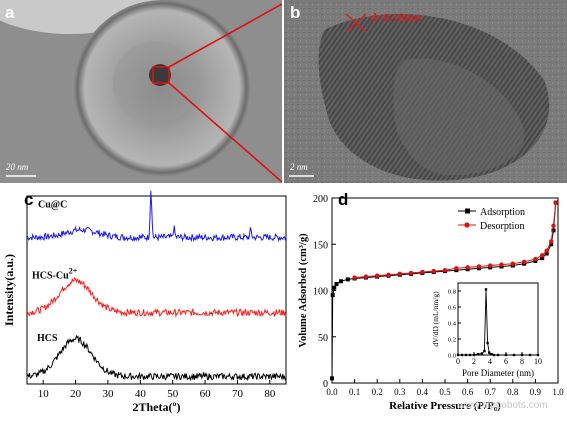 This screenshot has height=421, width=567. What do you see at coordinates (73, 271) in the screenshot?
I see `xrd-series-label-superscript: 2+` at bounding box center [73, 271].